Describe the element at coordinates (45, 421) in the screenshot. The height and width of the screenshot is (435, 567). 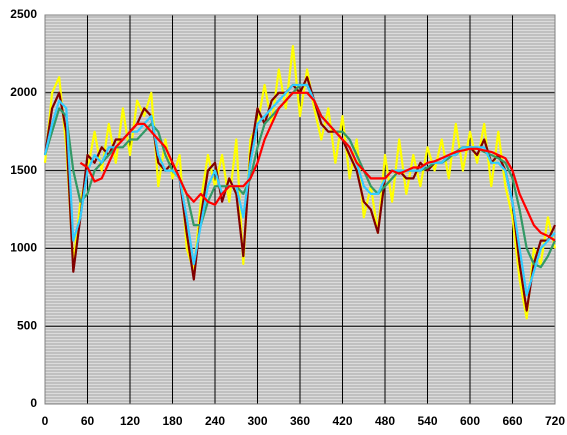
I see `x-tick-label: 0` at that location.